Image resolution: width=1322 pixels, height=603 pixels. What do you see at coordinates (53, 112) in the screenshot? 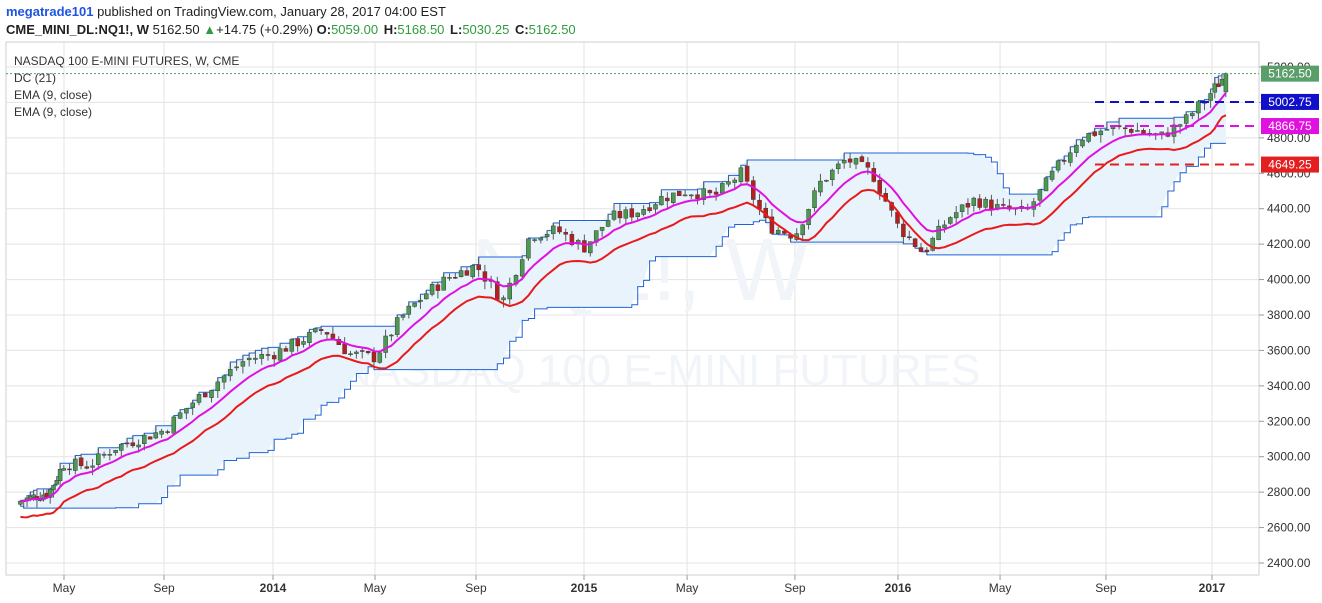
I see `legend-item-ema-slow: EMA (9, close)` at bounding box center [53, 112].